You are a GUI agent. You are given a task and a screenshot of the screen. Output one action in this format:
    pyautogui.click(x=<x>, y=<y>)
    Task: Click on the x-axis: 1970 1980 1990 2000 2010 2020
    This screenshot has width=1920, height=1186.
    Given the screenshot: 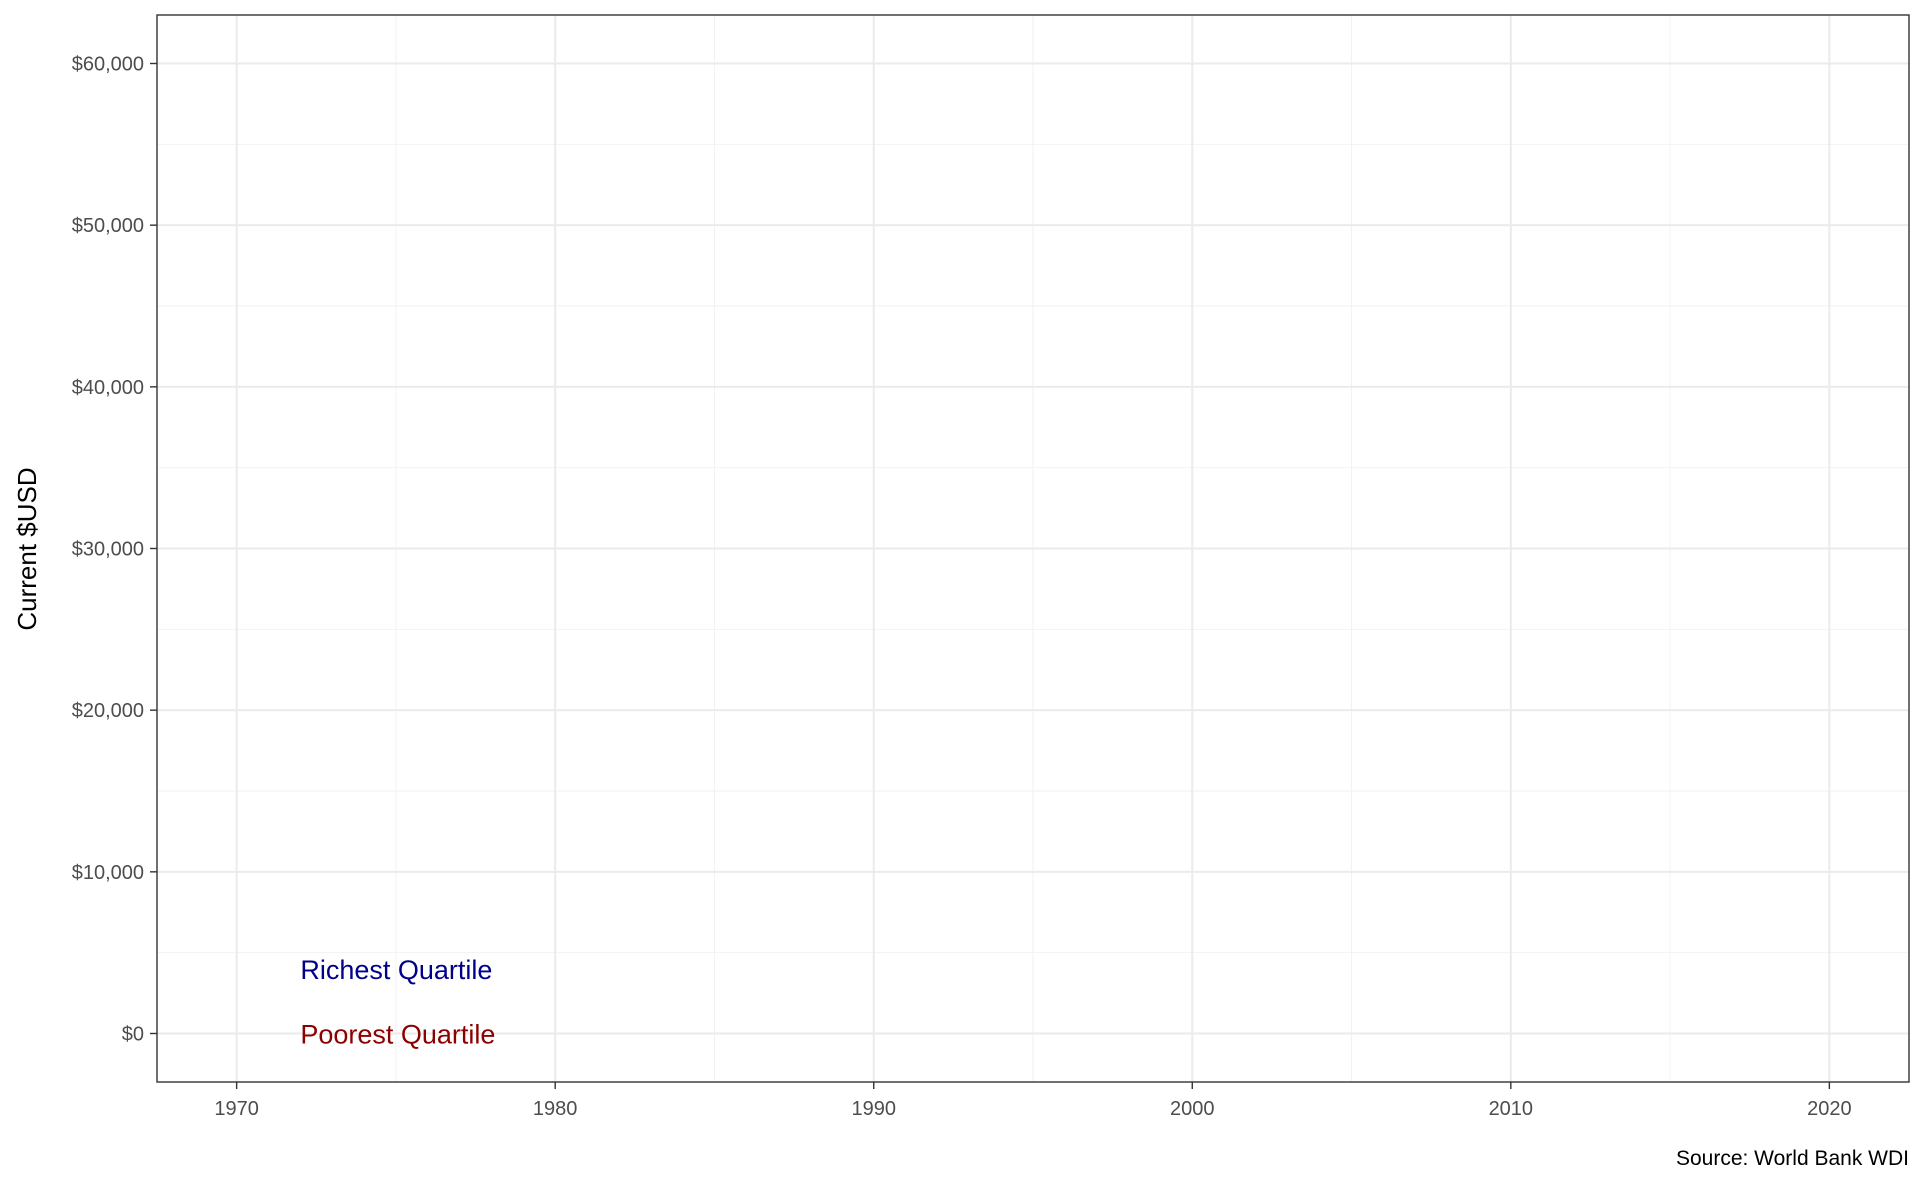 What is the action you would take?
    pyautogui.click(x=1033, y=1101)
    